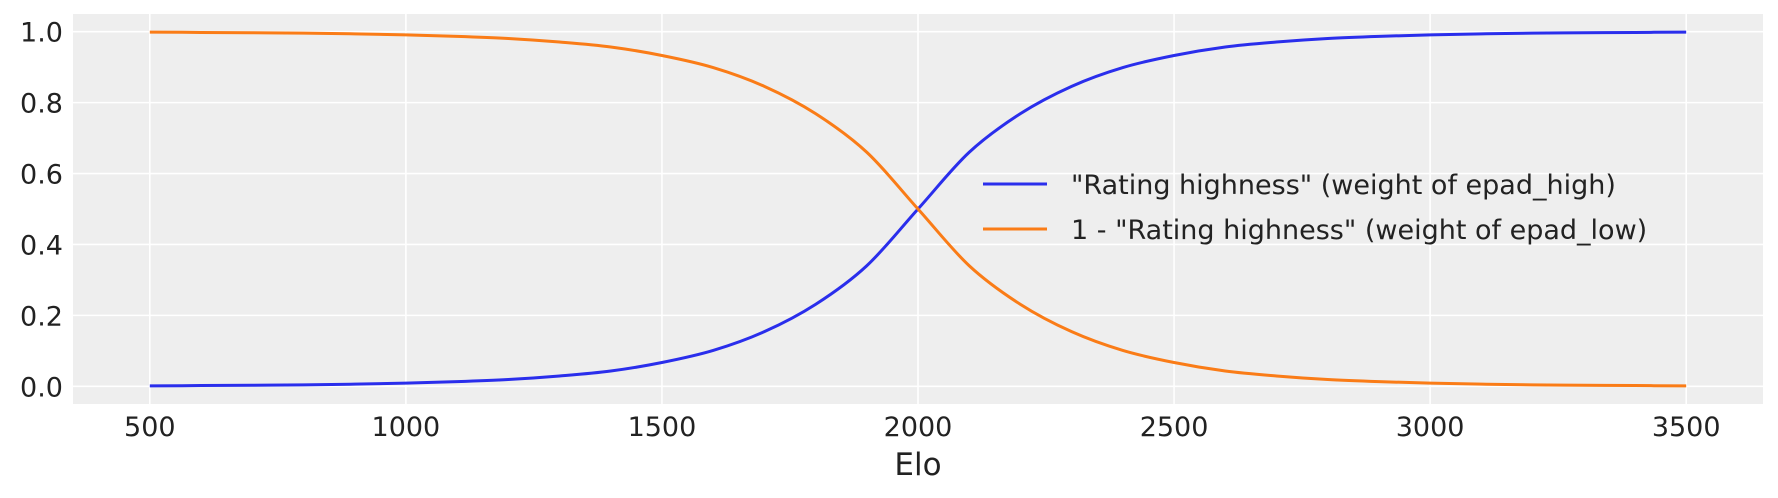 The image size is (1778, 498). Describe the element at coordinates (1174, 427) in the screenshot. I see `x-tick-label: 2500` at that location.